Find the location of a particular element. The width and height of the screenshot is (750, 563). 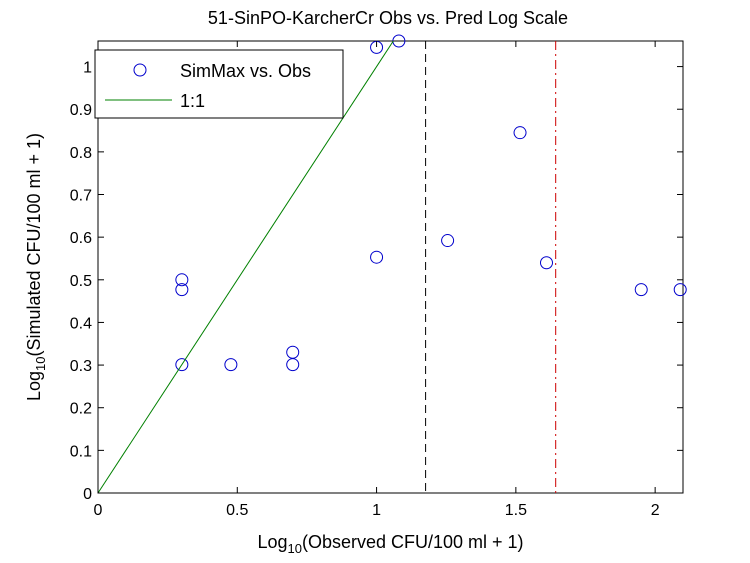

legend-box is located at coordinates (219, 84).